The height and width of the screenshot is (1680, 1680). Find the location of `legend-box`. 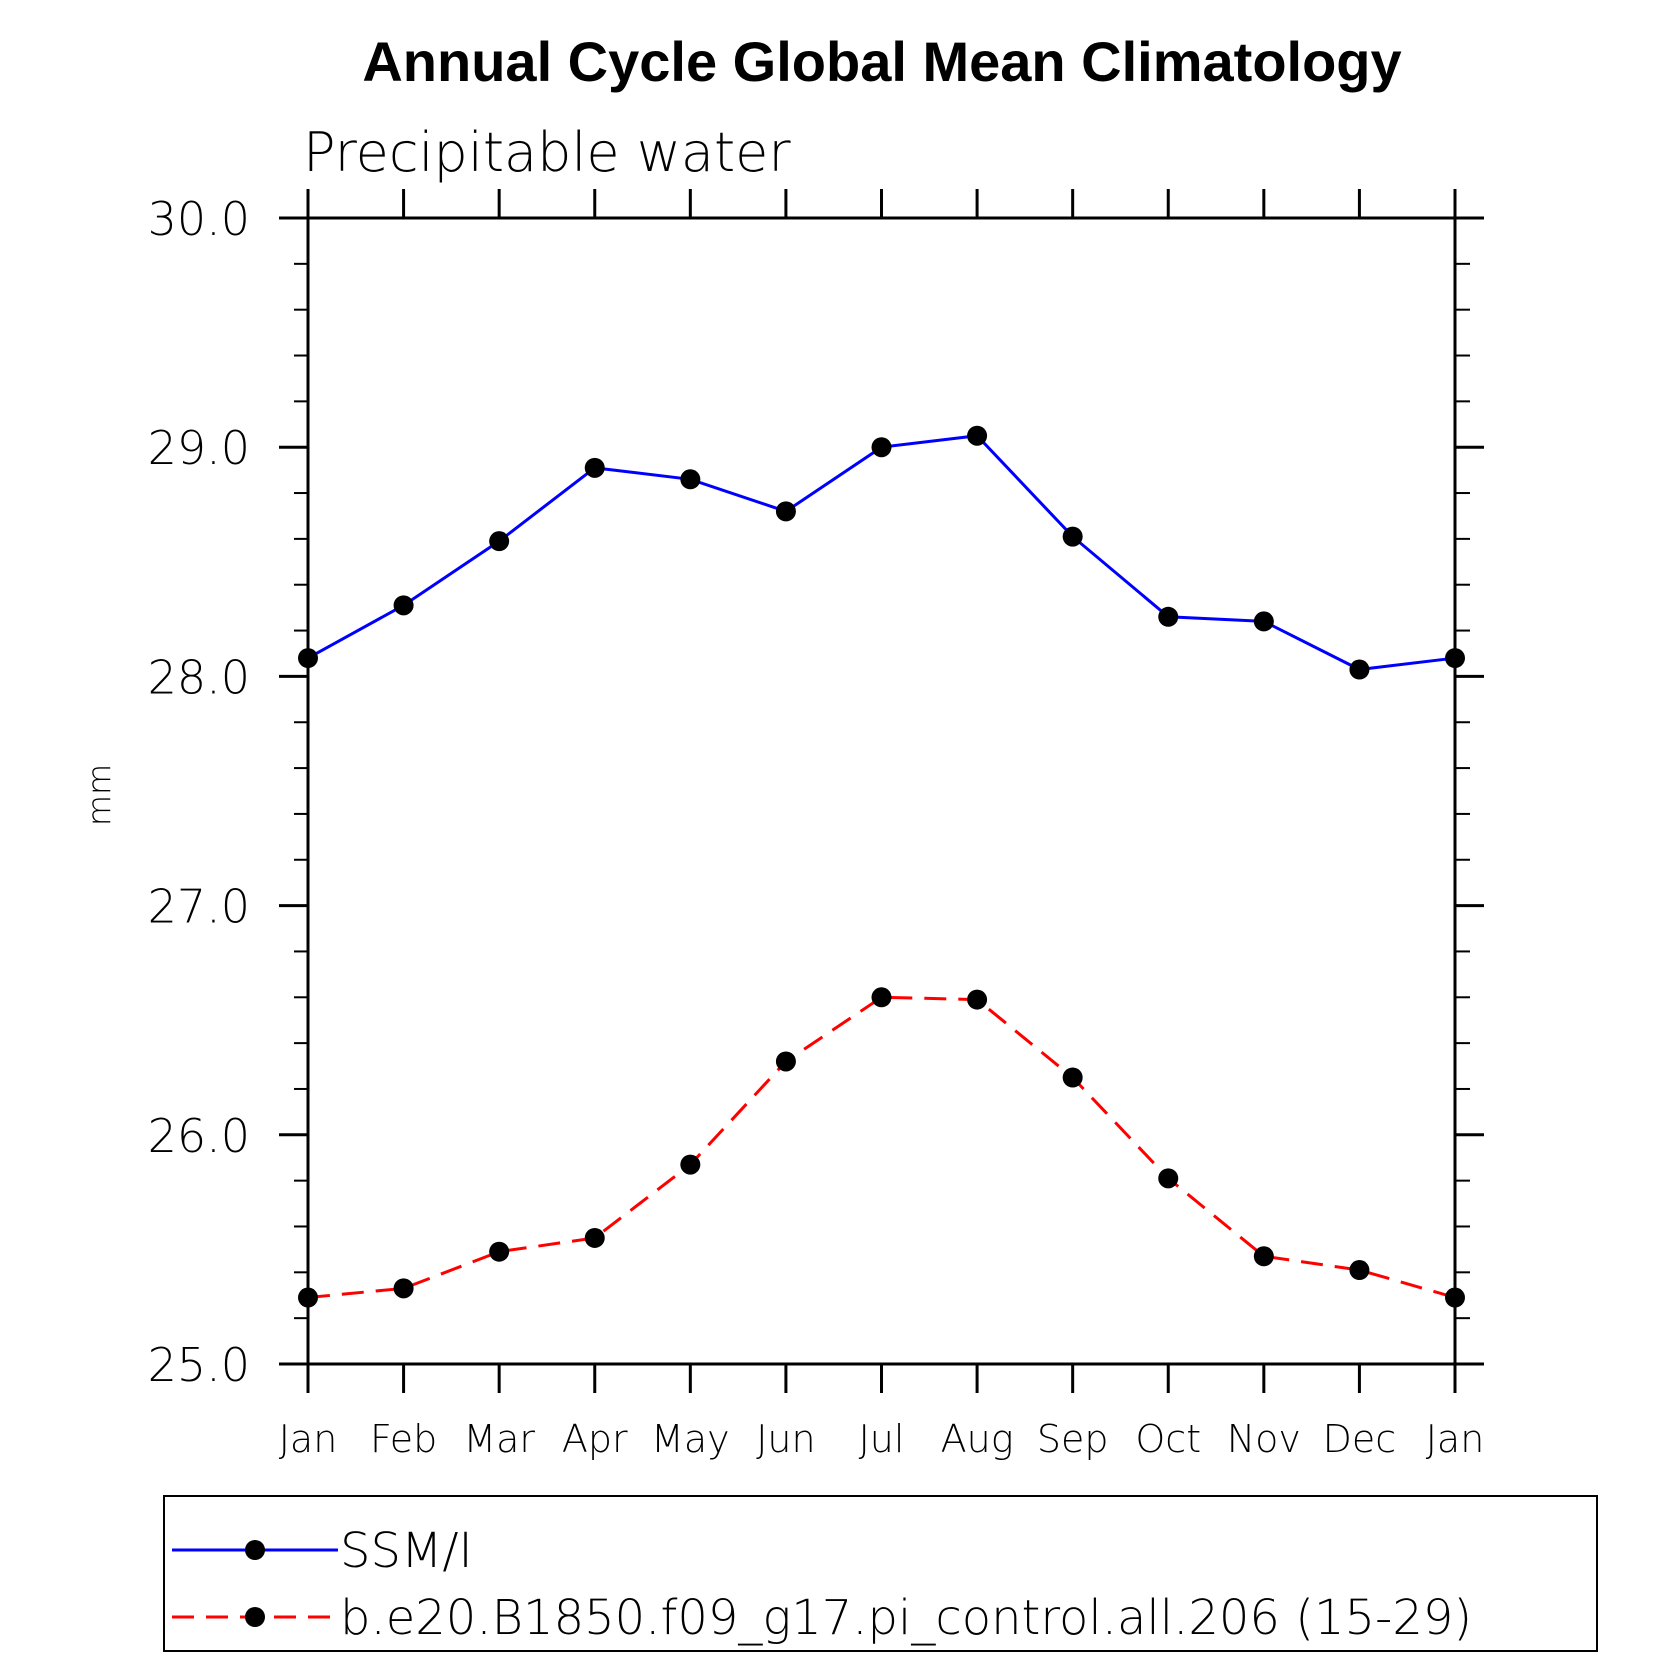

legend-box is located at coordinates (880, 1573).